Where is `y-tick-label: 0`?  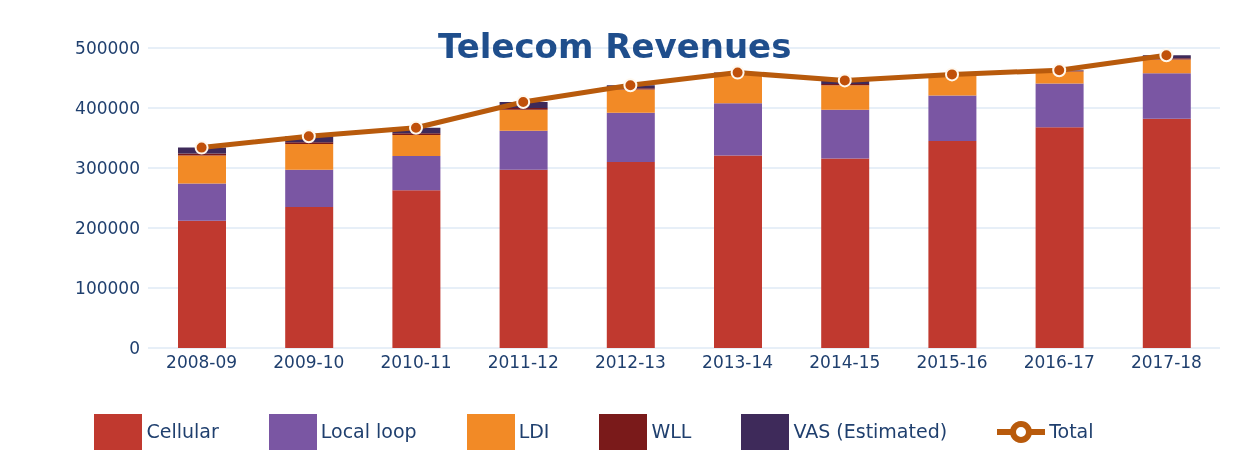
y-tick-label: 0 is located at coordinates (134, 348).